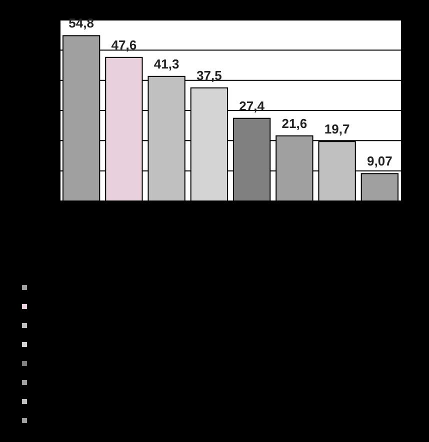  What do you see at coordinates (124, 44) in the screenshot?
I see `data-label: 47,6` at bounding box center [124, 44].